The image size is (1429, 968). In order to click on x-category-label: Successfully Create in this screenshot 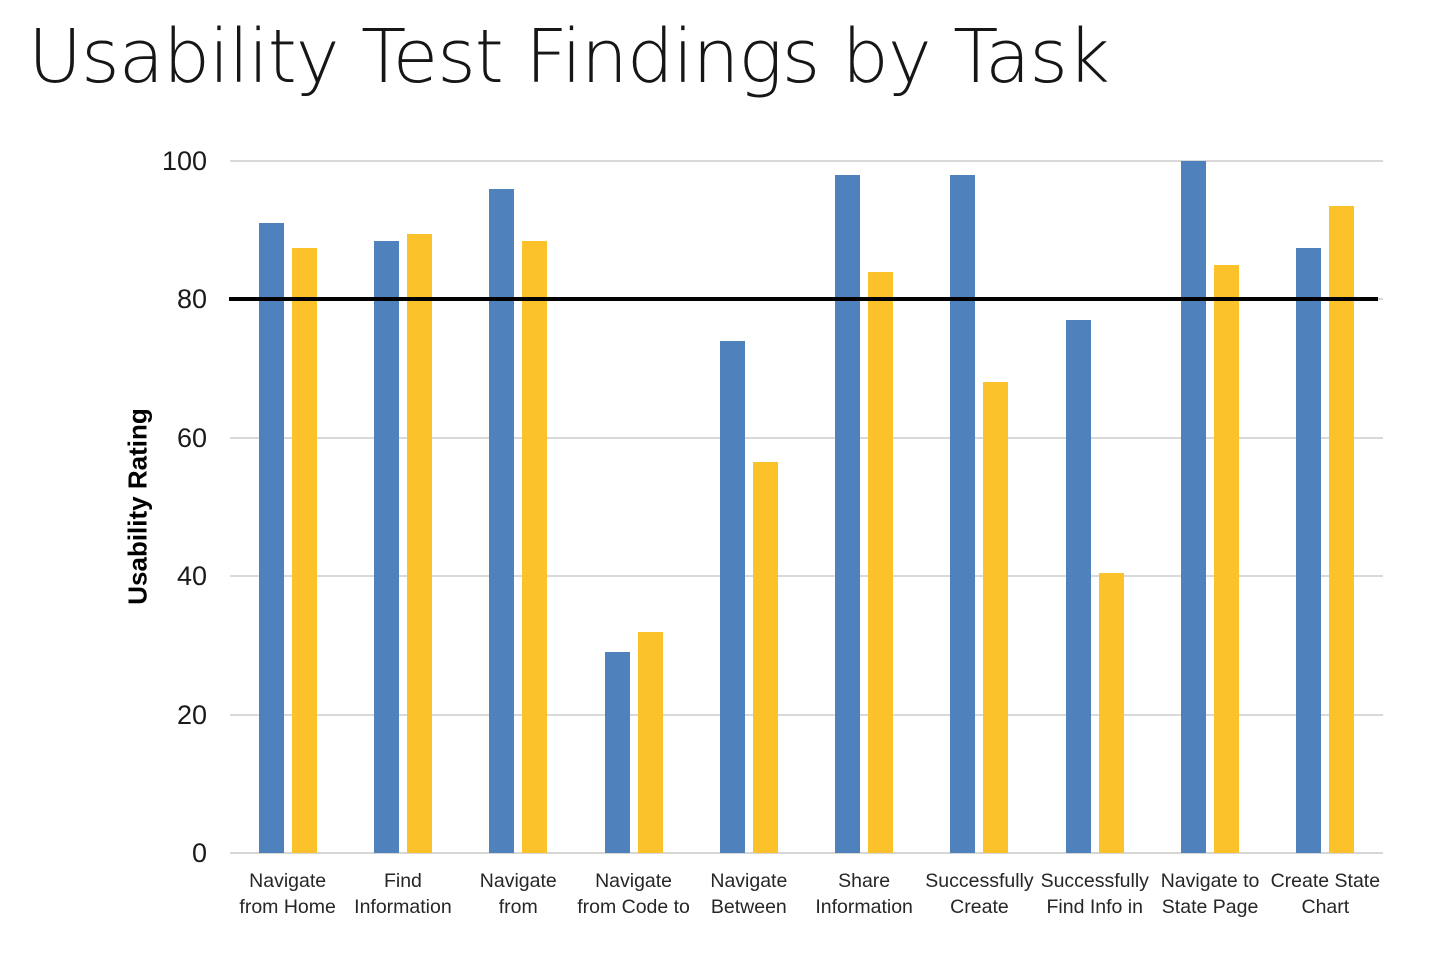, I will do `click(979, 894)`.